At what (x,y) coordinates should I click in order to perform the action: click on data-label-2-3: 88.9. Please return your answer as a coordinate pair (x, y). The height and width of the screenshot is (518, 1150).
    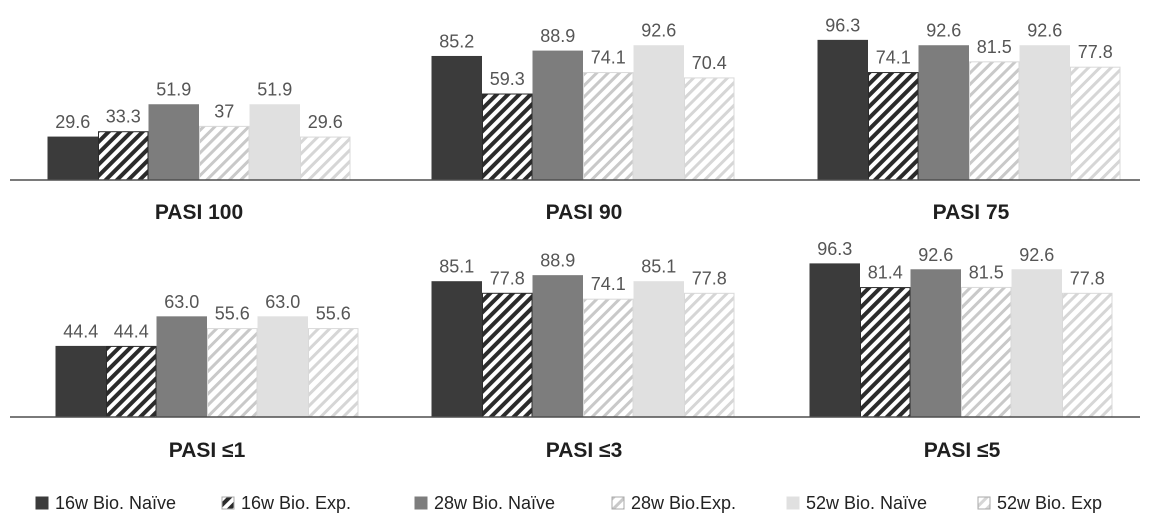
    Looking at the image, I should click on (557, 36).